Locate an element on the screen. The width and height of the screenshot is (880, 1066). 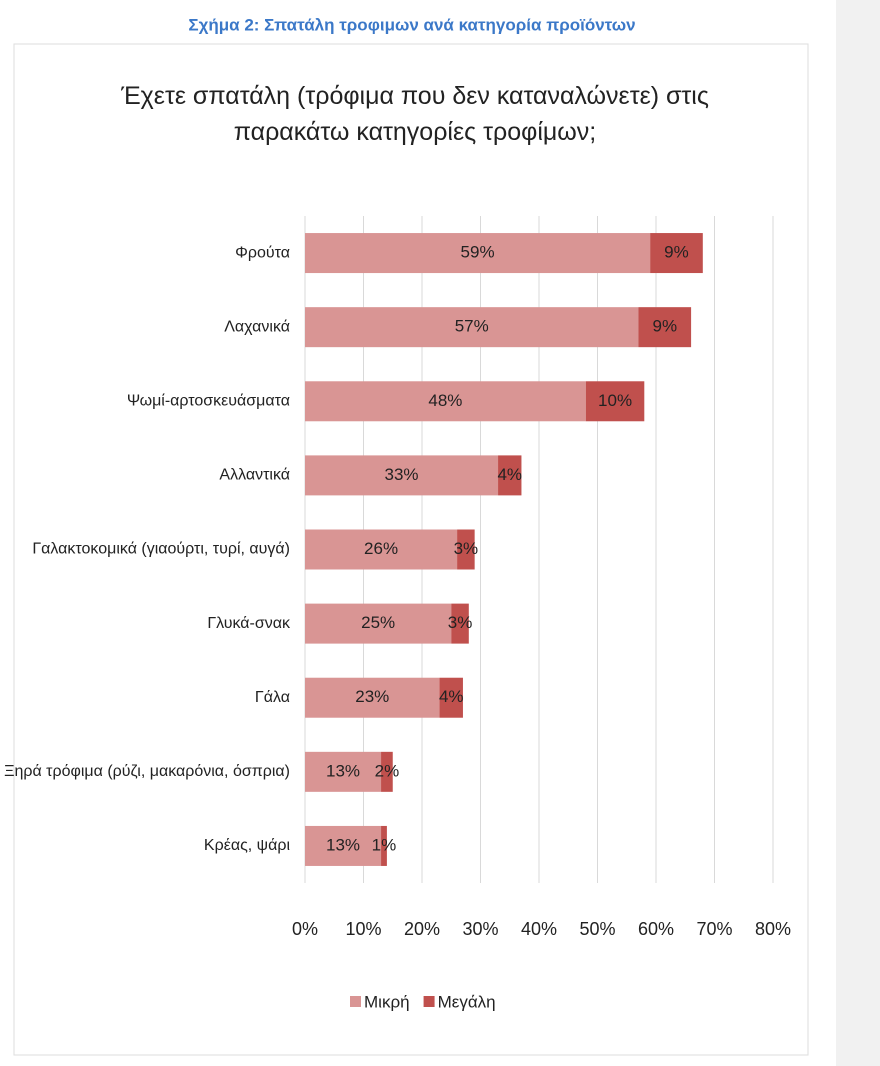
side-panel is located at coordinates (858, 533).